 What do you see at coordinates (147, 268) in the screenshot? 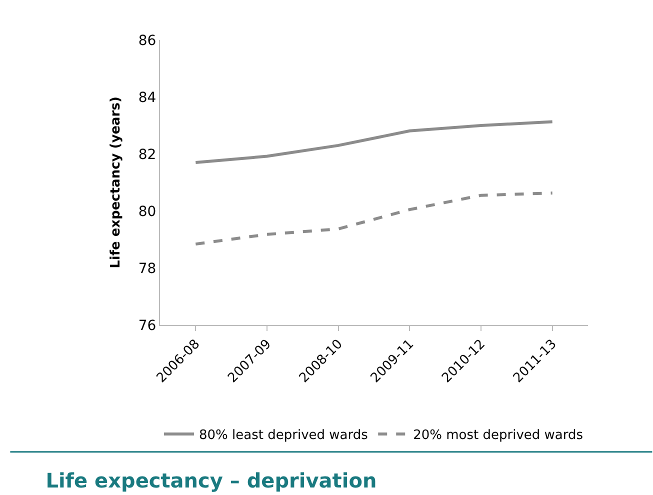
I see `y-tick-label: 78` at bounding box center [147, 268].